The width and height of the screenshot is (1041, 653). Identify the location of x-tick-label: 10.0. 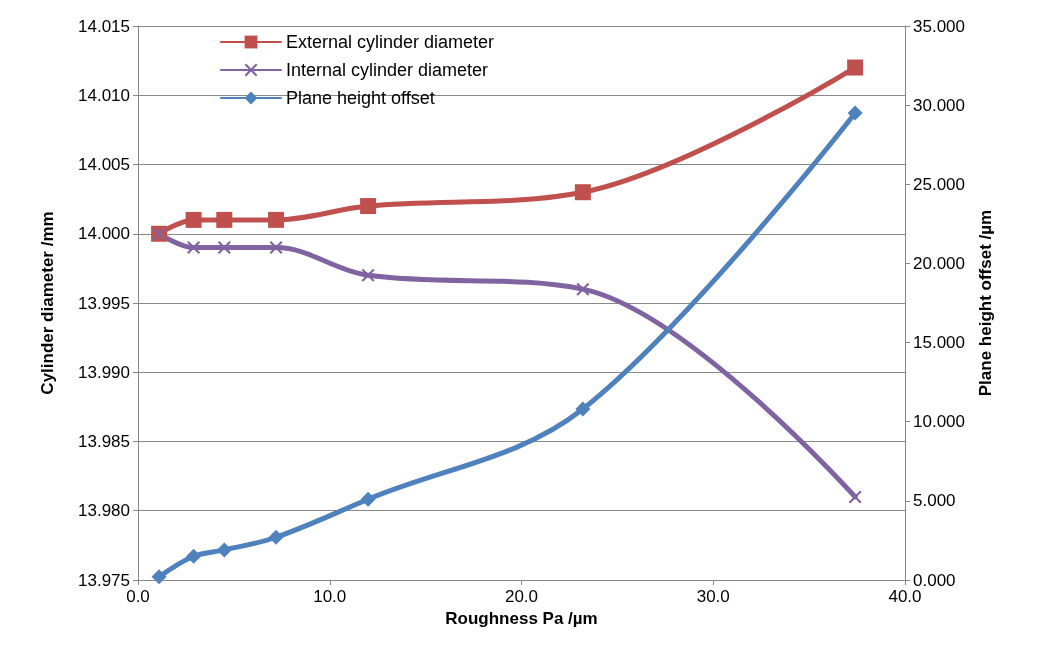
(330, 596).